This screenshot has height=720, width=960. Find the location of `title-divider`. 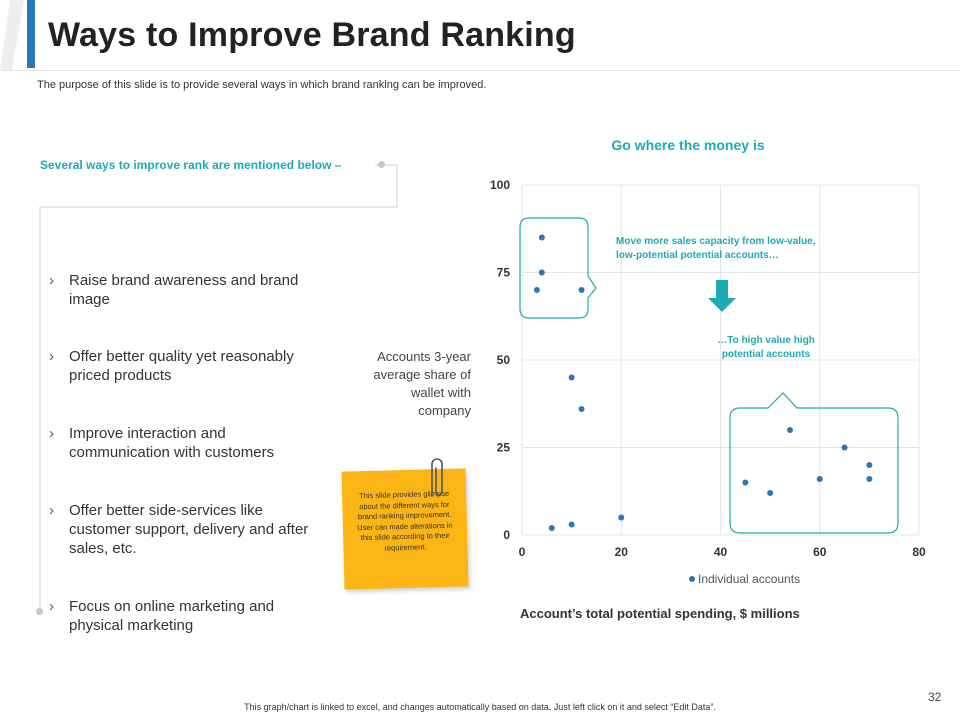

title-divider is located at coordinates (480, 70).